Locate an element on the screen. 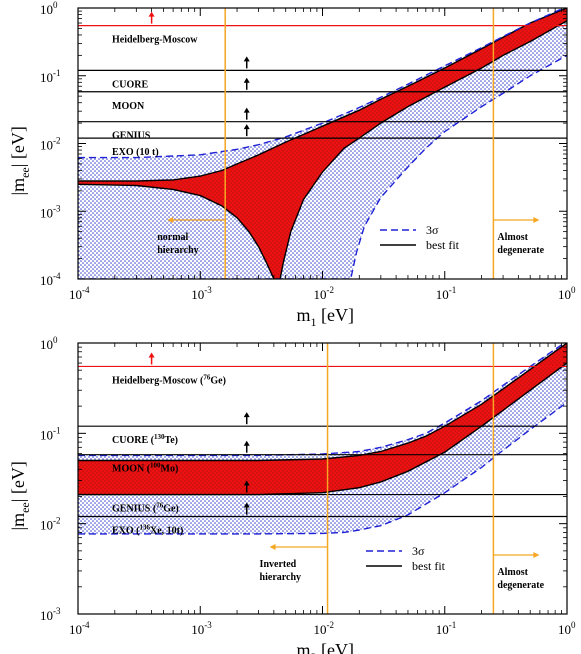 The image size is (581, 654). y-axis-title-unit: | [eV] is located at coordinates (18, 146).